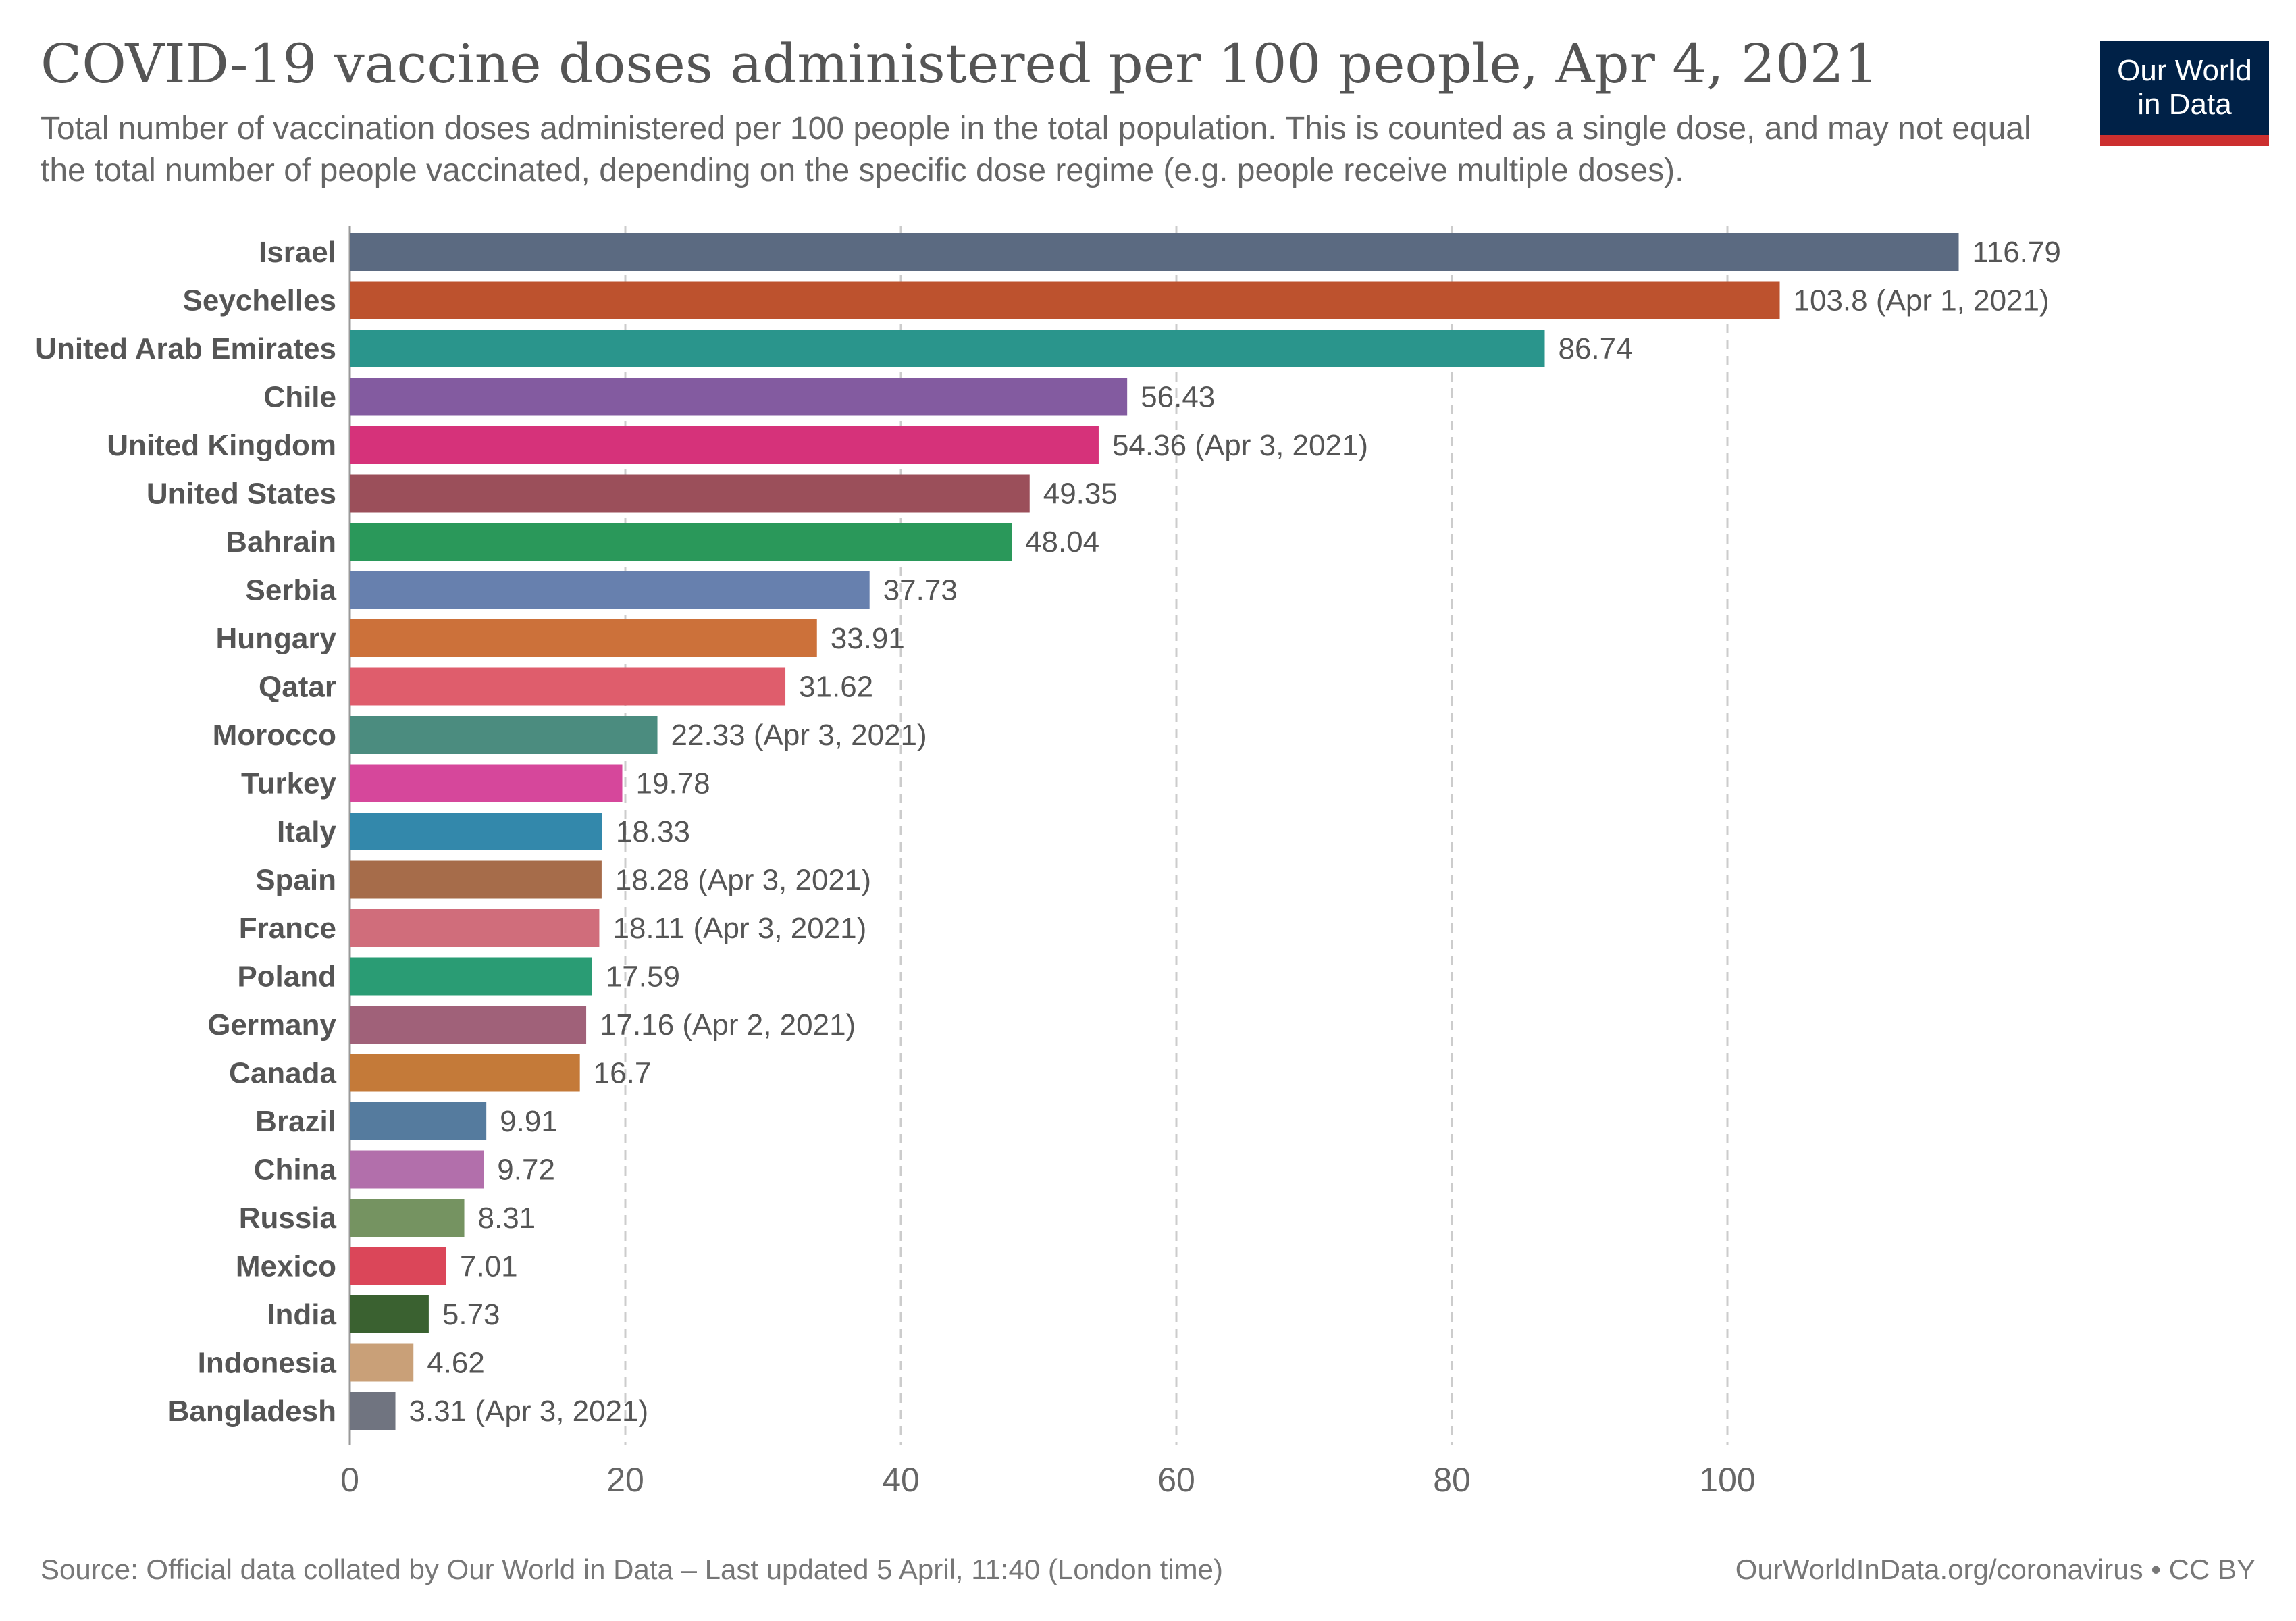  I want to click on bar-bahrain, so click(681, 542).